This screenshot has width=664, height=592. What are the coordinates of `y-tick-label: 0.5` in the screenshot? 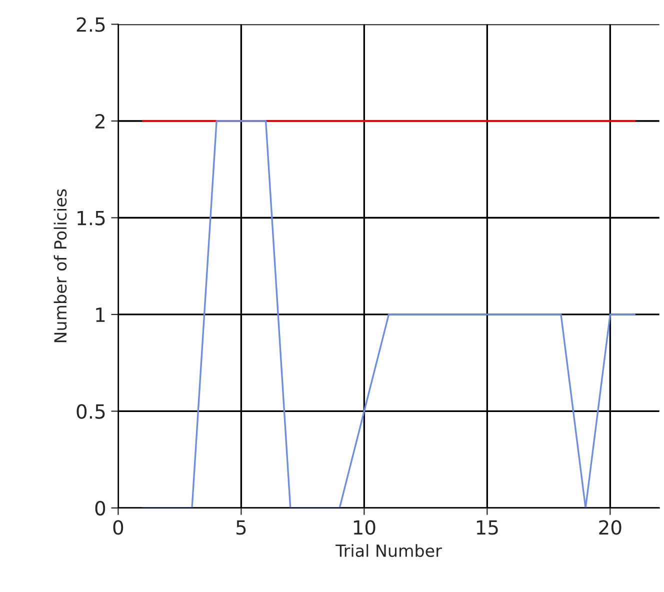 It's located at (90, 411).